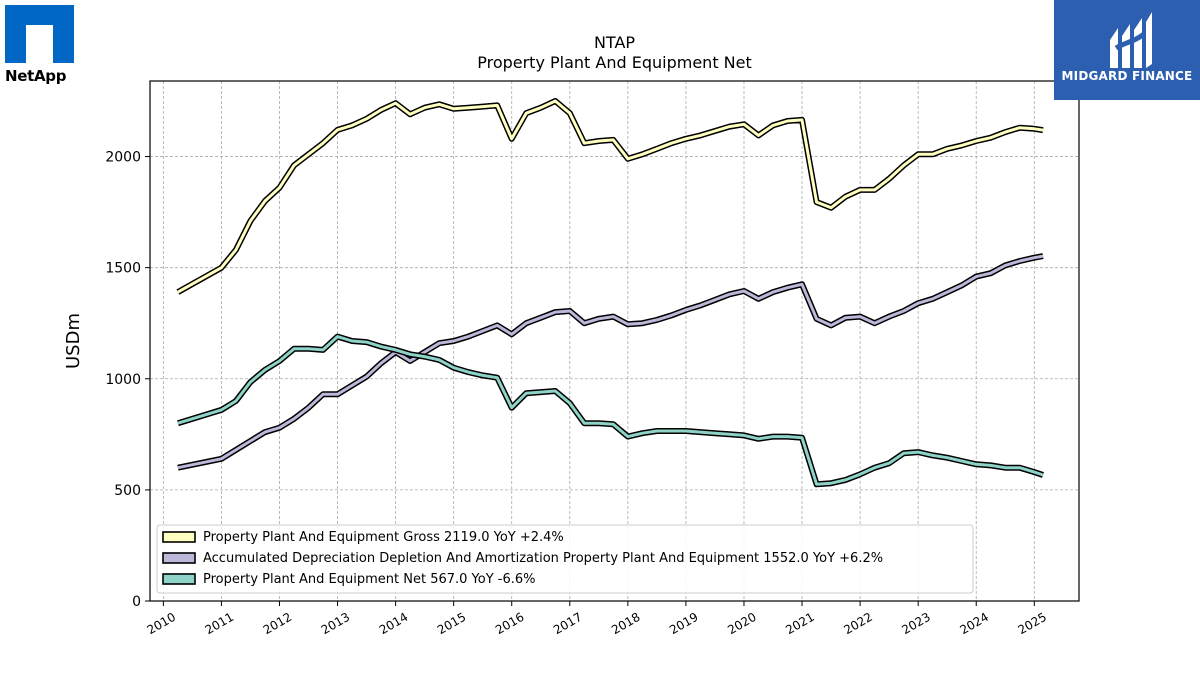 The image size is (1200, 675). Describe the element at coordinates (136, 602) in the screenshot. I see `y-tick-label: 0` at that location.